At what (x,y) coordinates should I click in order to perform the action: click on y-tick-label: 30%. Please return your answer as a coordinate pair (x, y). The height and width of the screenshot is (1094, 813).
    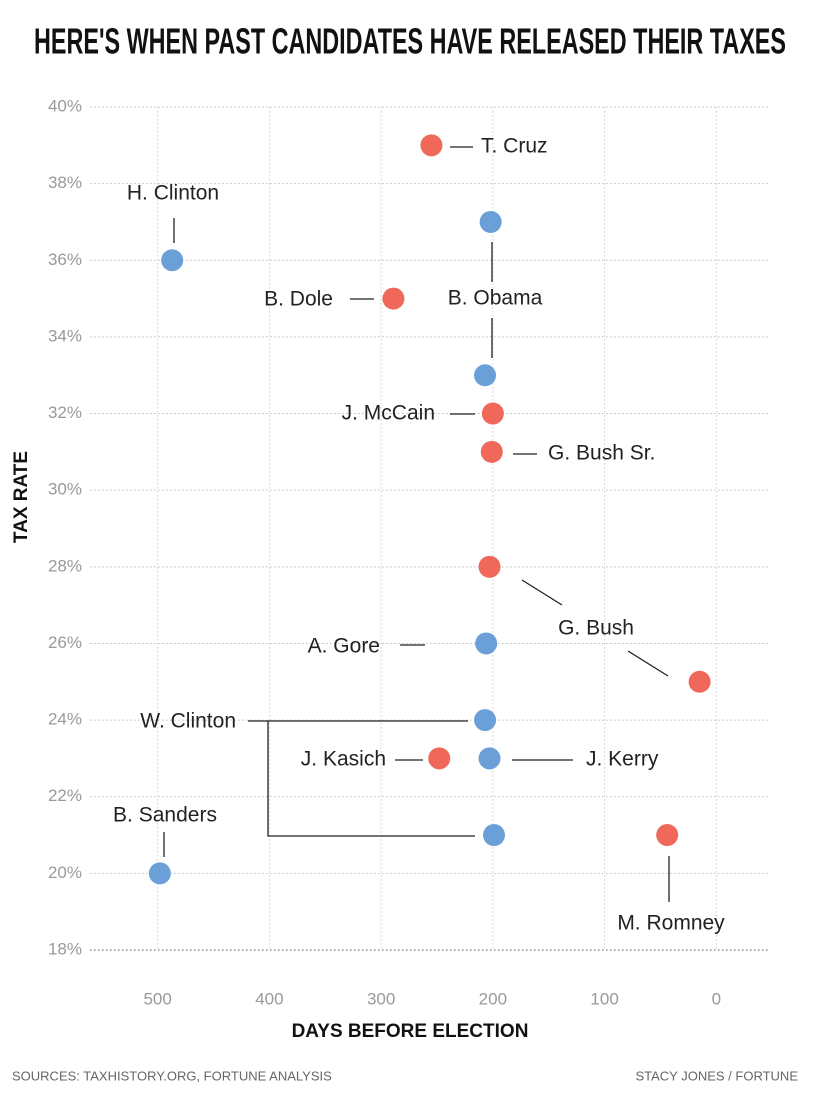
    Looking at the image, I should click on (65, 489).